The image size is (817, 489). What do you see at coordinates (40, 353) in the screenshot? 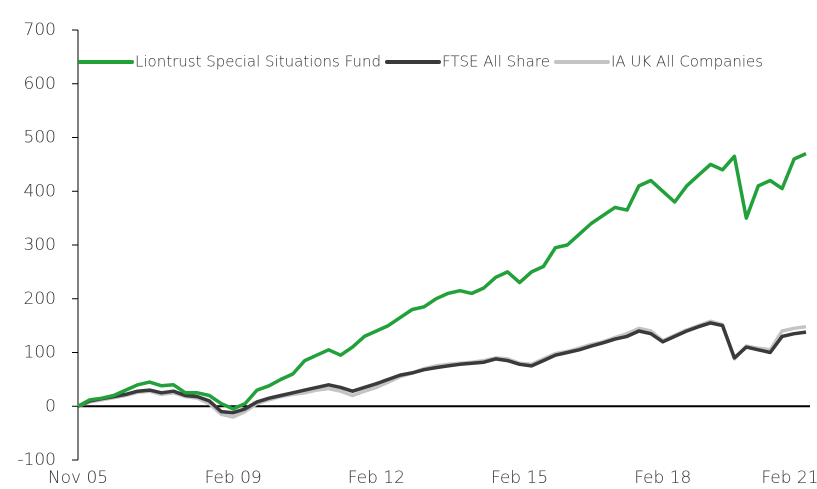
I see `y-tick-label: 100` at bounding box center [40, 353].